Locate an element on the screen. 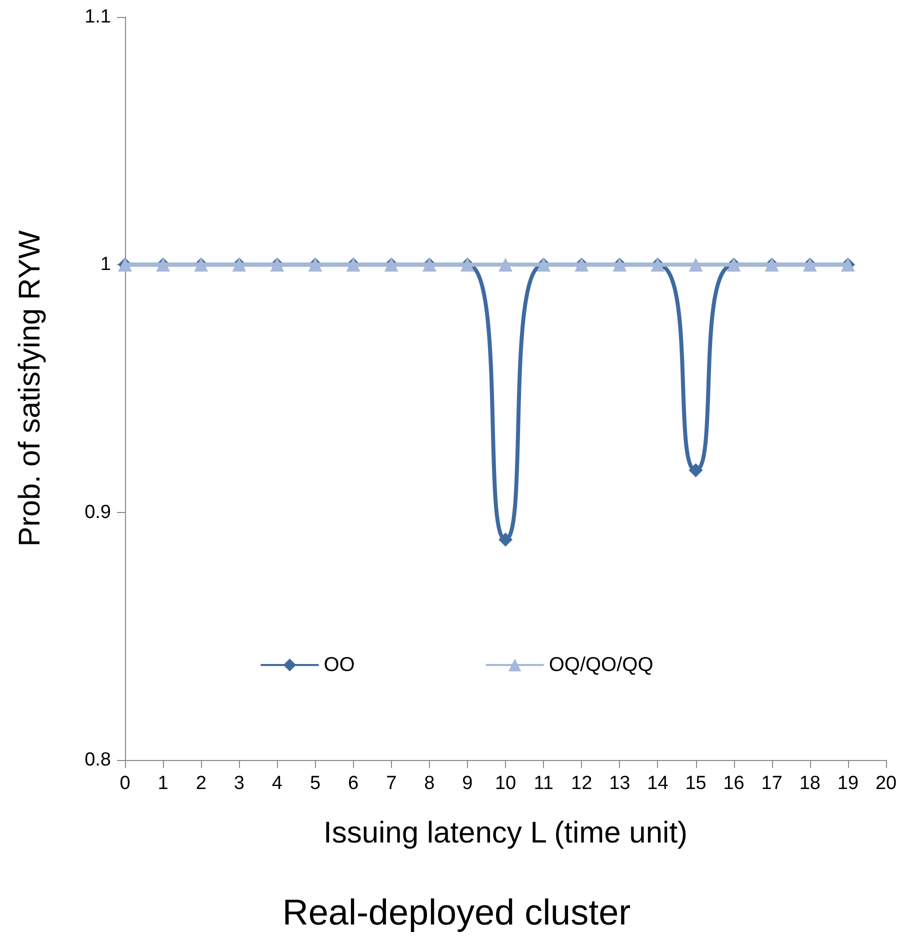  text: Real-deployed cluster is located at coordinates (456, 912).